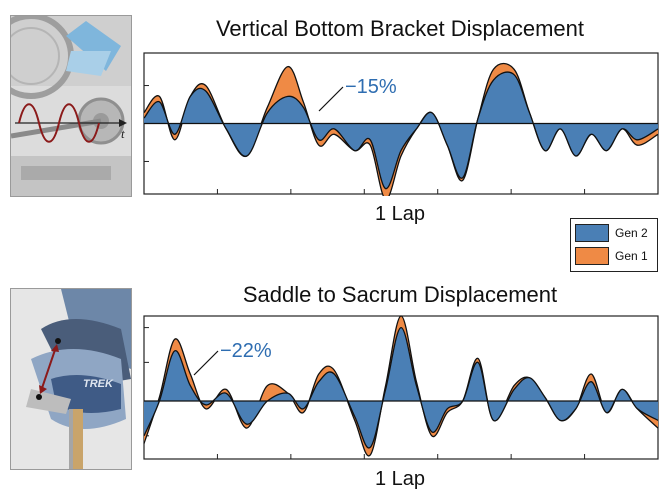 This screenshot has width=660, height=496. Describe the element at coordinates (400, 479) in the screenshot. I see `saddle-sacrum-x-axis-label: 1 Lap` at that location.